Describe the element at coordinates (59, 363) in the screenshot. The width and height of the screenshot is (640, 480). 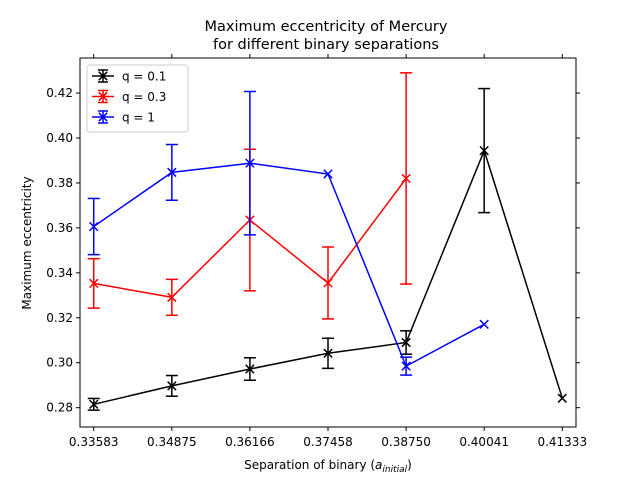
I see `y-tick-label: 0.30` at that location.